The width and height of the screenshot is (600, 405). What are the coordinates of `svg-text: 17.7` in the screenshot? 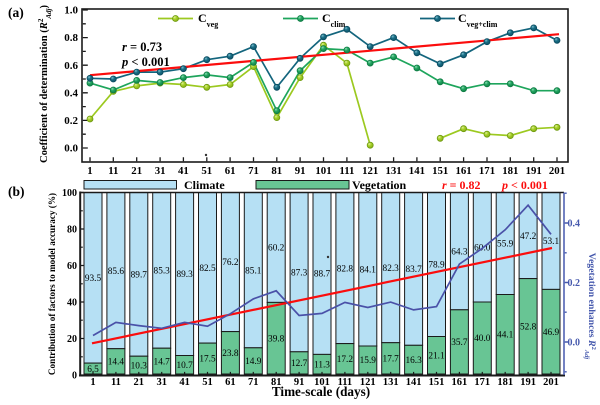 It's located at (391, 360).